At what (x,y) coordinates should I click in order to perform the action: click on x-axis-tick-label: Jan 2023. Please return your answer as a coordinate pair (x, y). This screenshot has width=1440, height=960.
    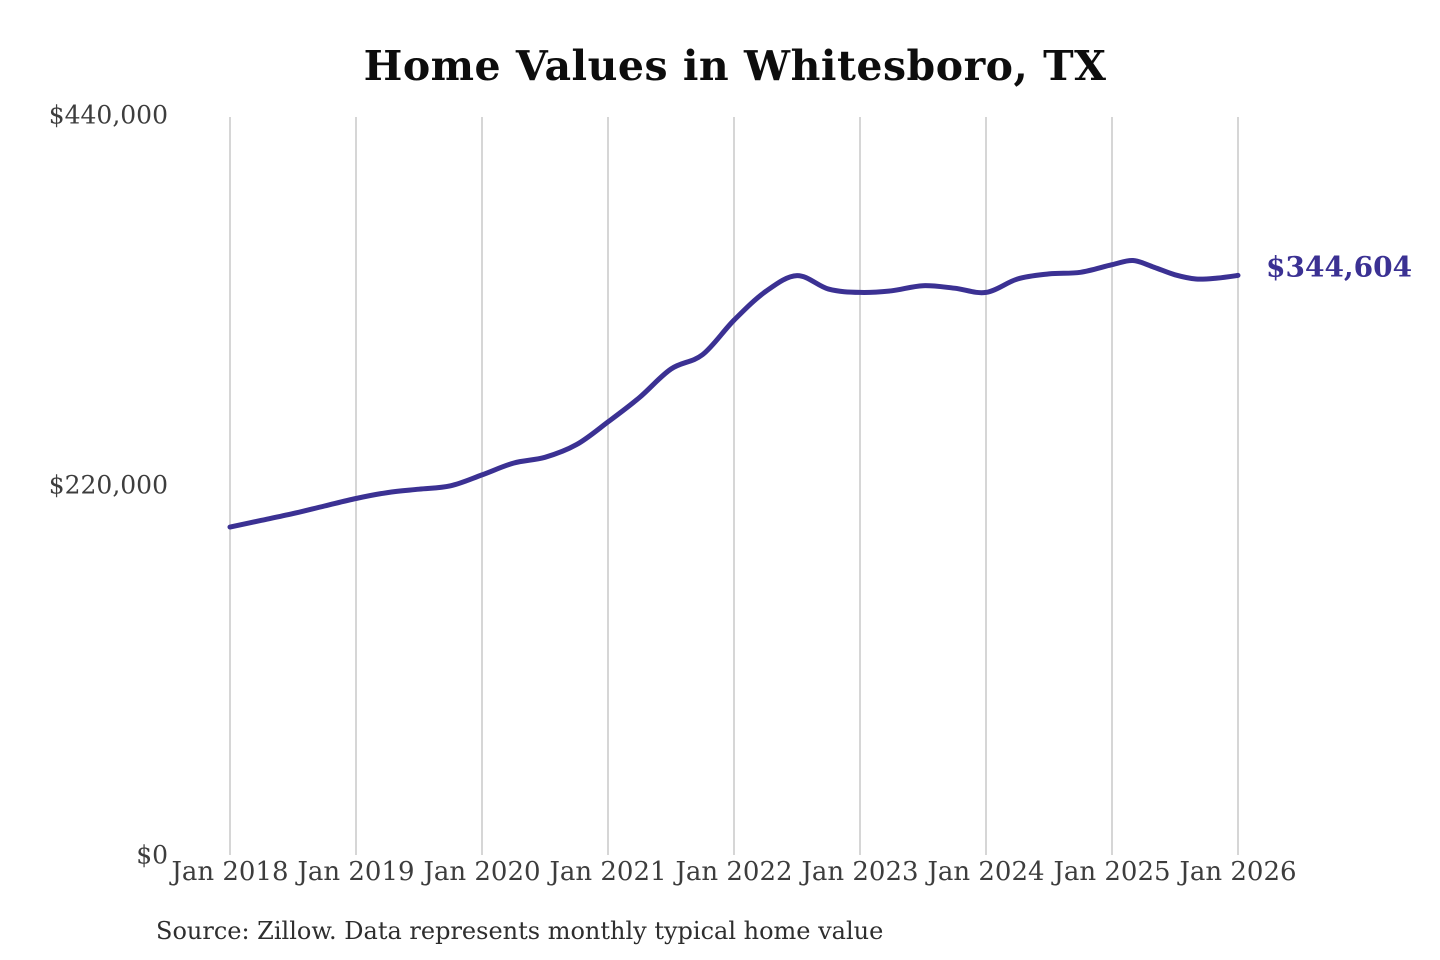
    Looking at the image, I should click on (860, 872).